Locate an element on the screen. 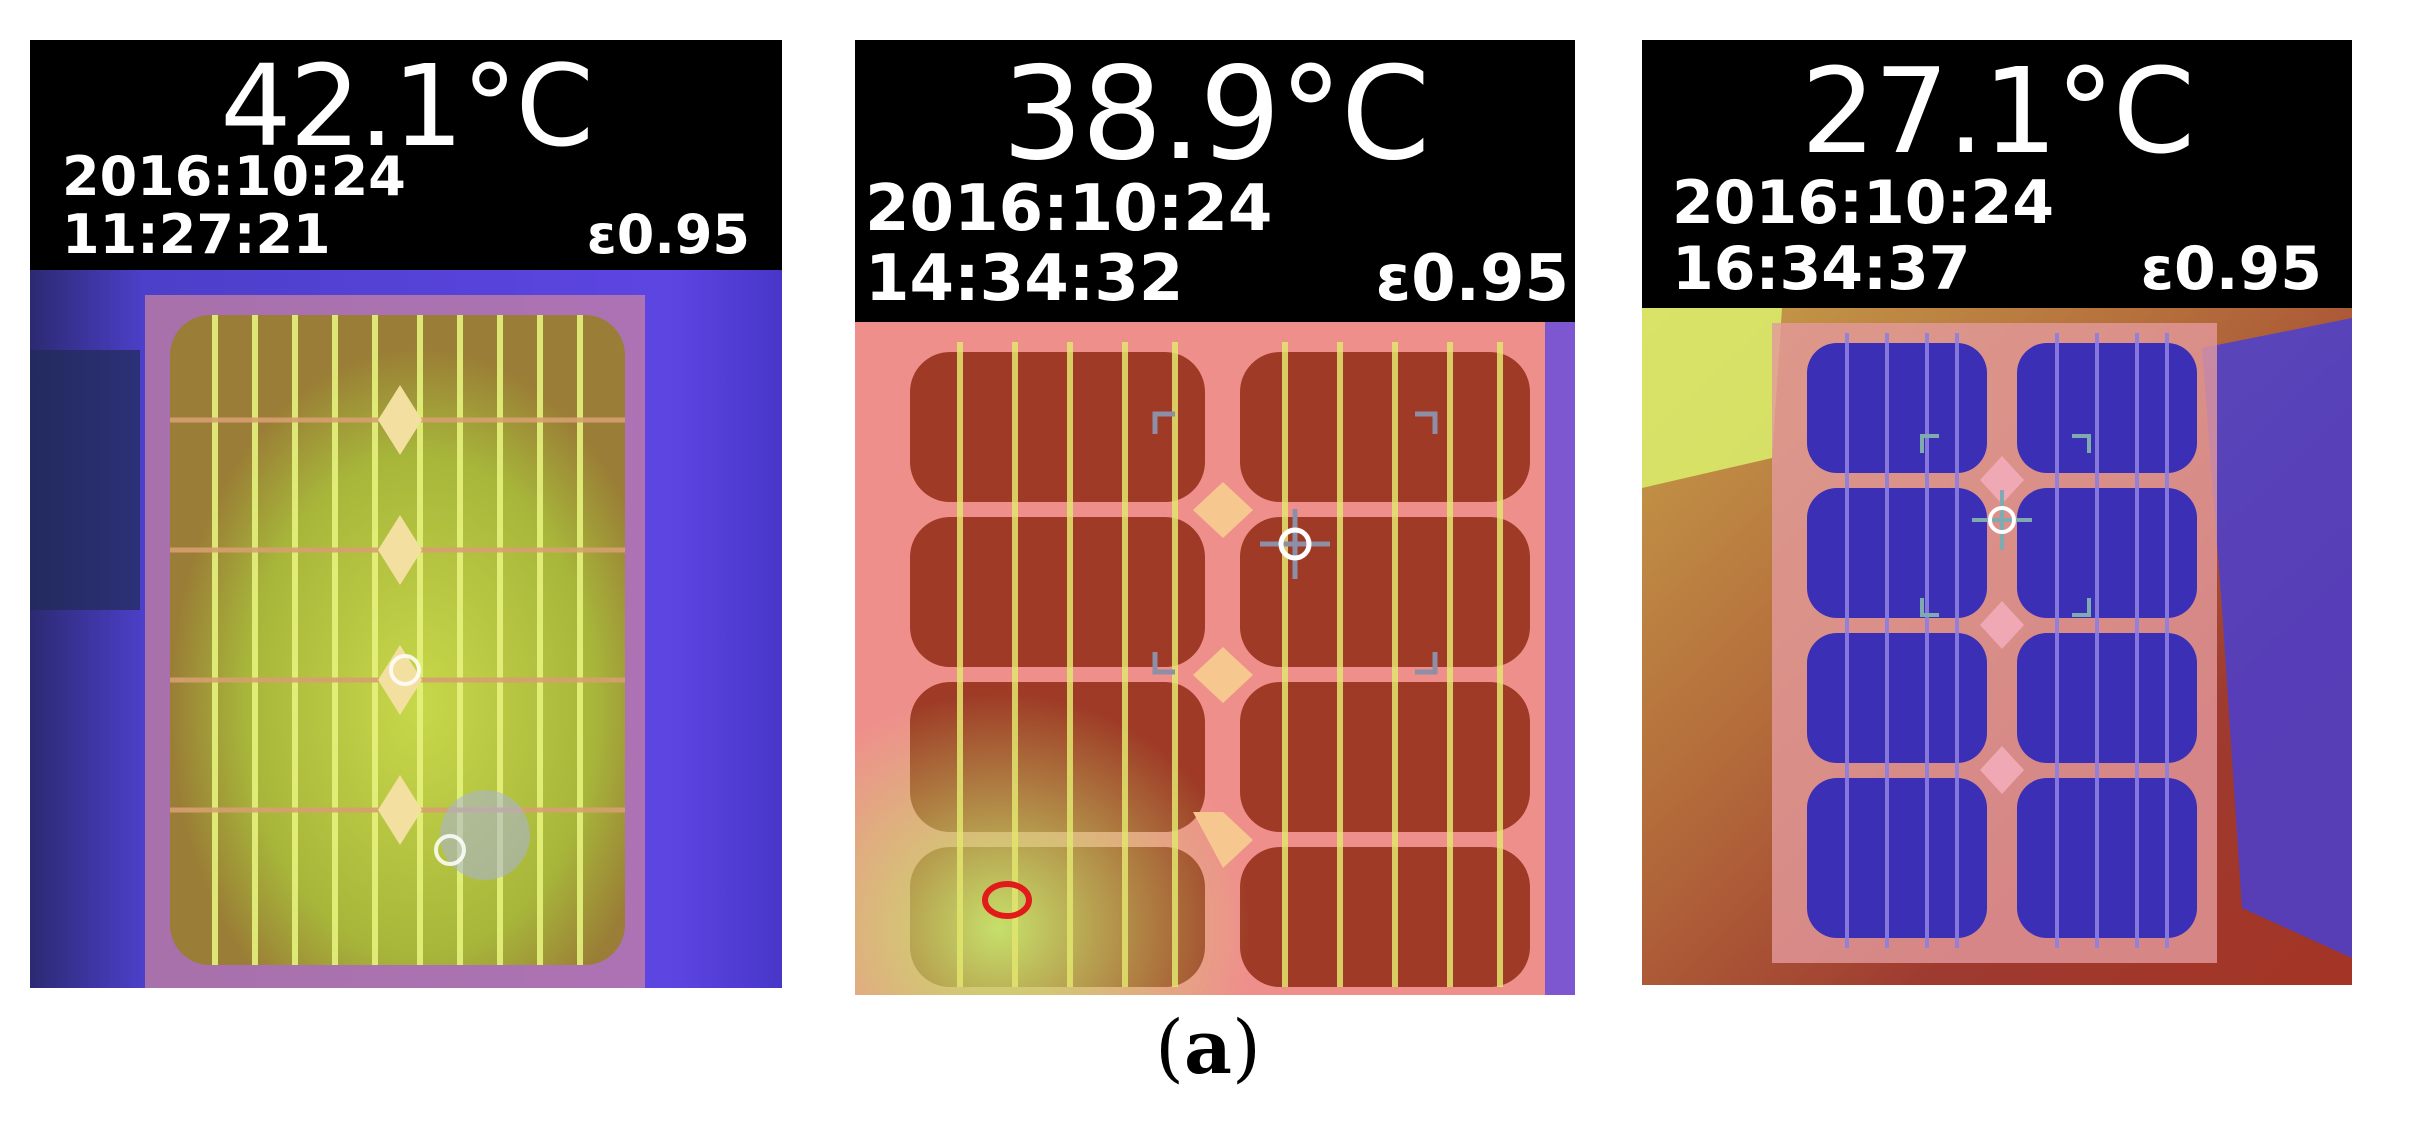  panel-2-header: 38.9°C 2016:10:24 14:34:32 ε0.95 is located at coordinates (1215, 181).